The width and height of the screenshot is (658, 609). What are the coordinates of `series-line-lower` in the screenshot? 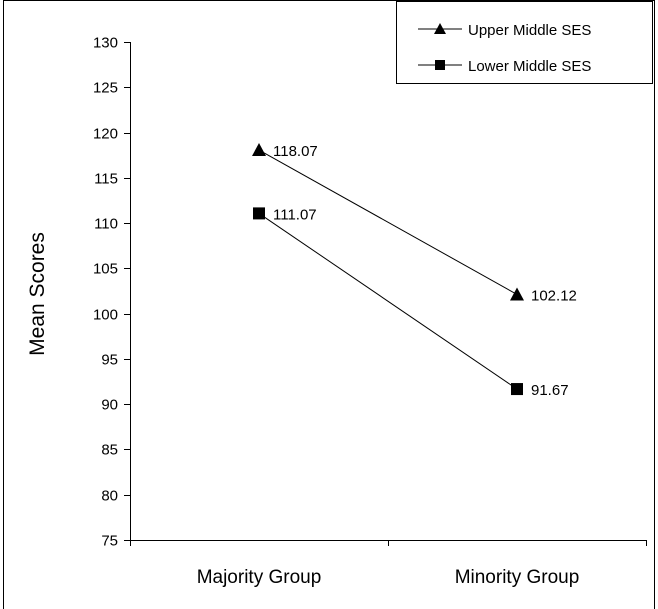 It's located at (388, 301).